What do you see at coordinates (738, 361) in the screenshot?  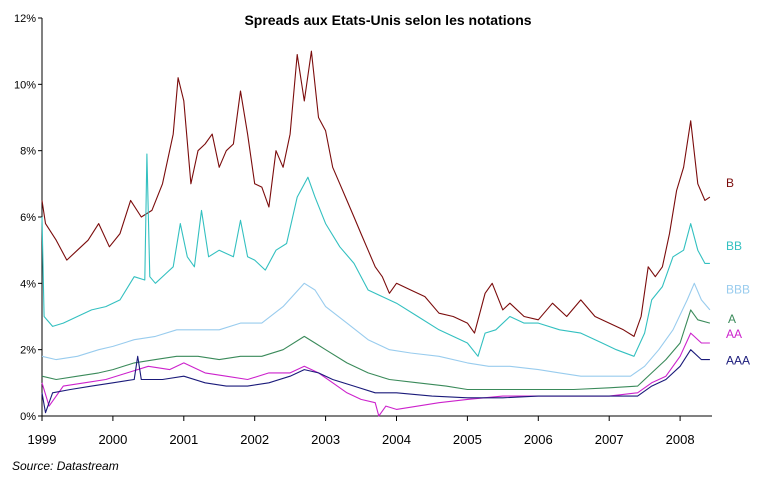 I see `series-label-aaa: AAA` at bounding box center [738, 361].